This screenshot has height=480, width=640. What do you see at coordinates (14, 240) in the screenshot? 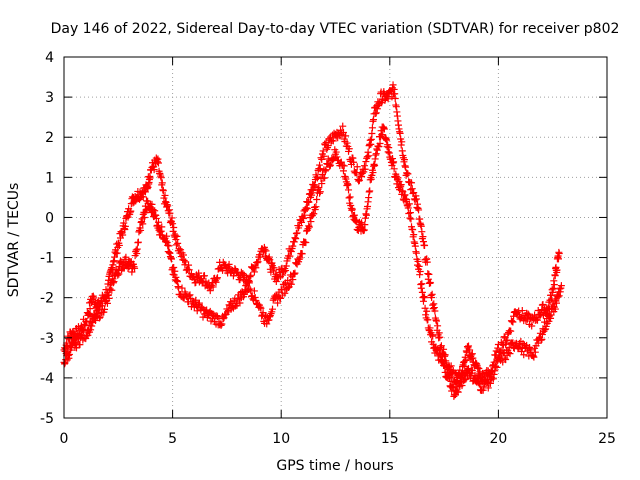
I see `y-axis-label: SDTVAR / TECUs` at bounding box center [14, 240].